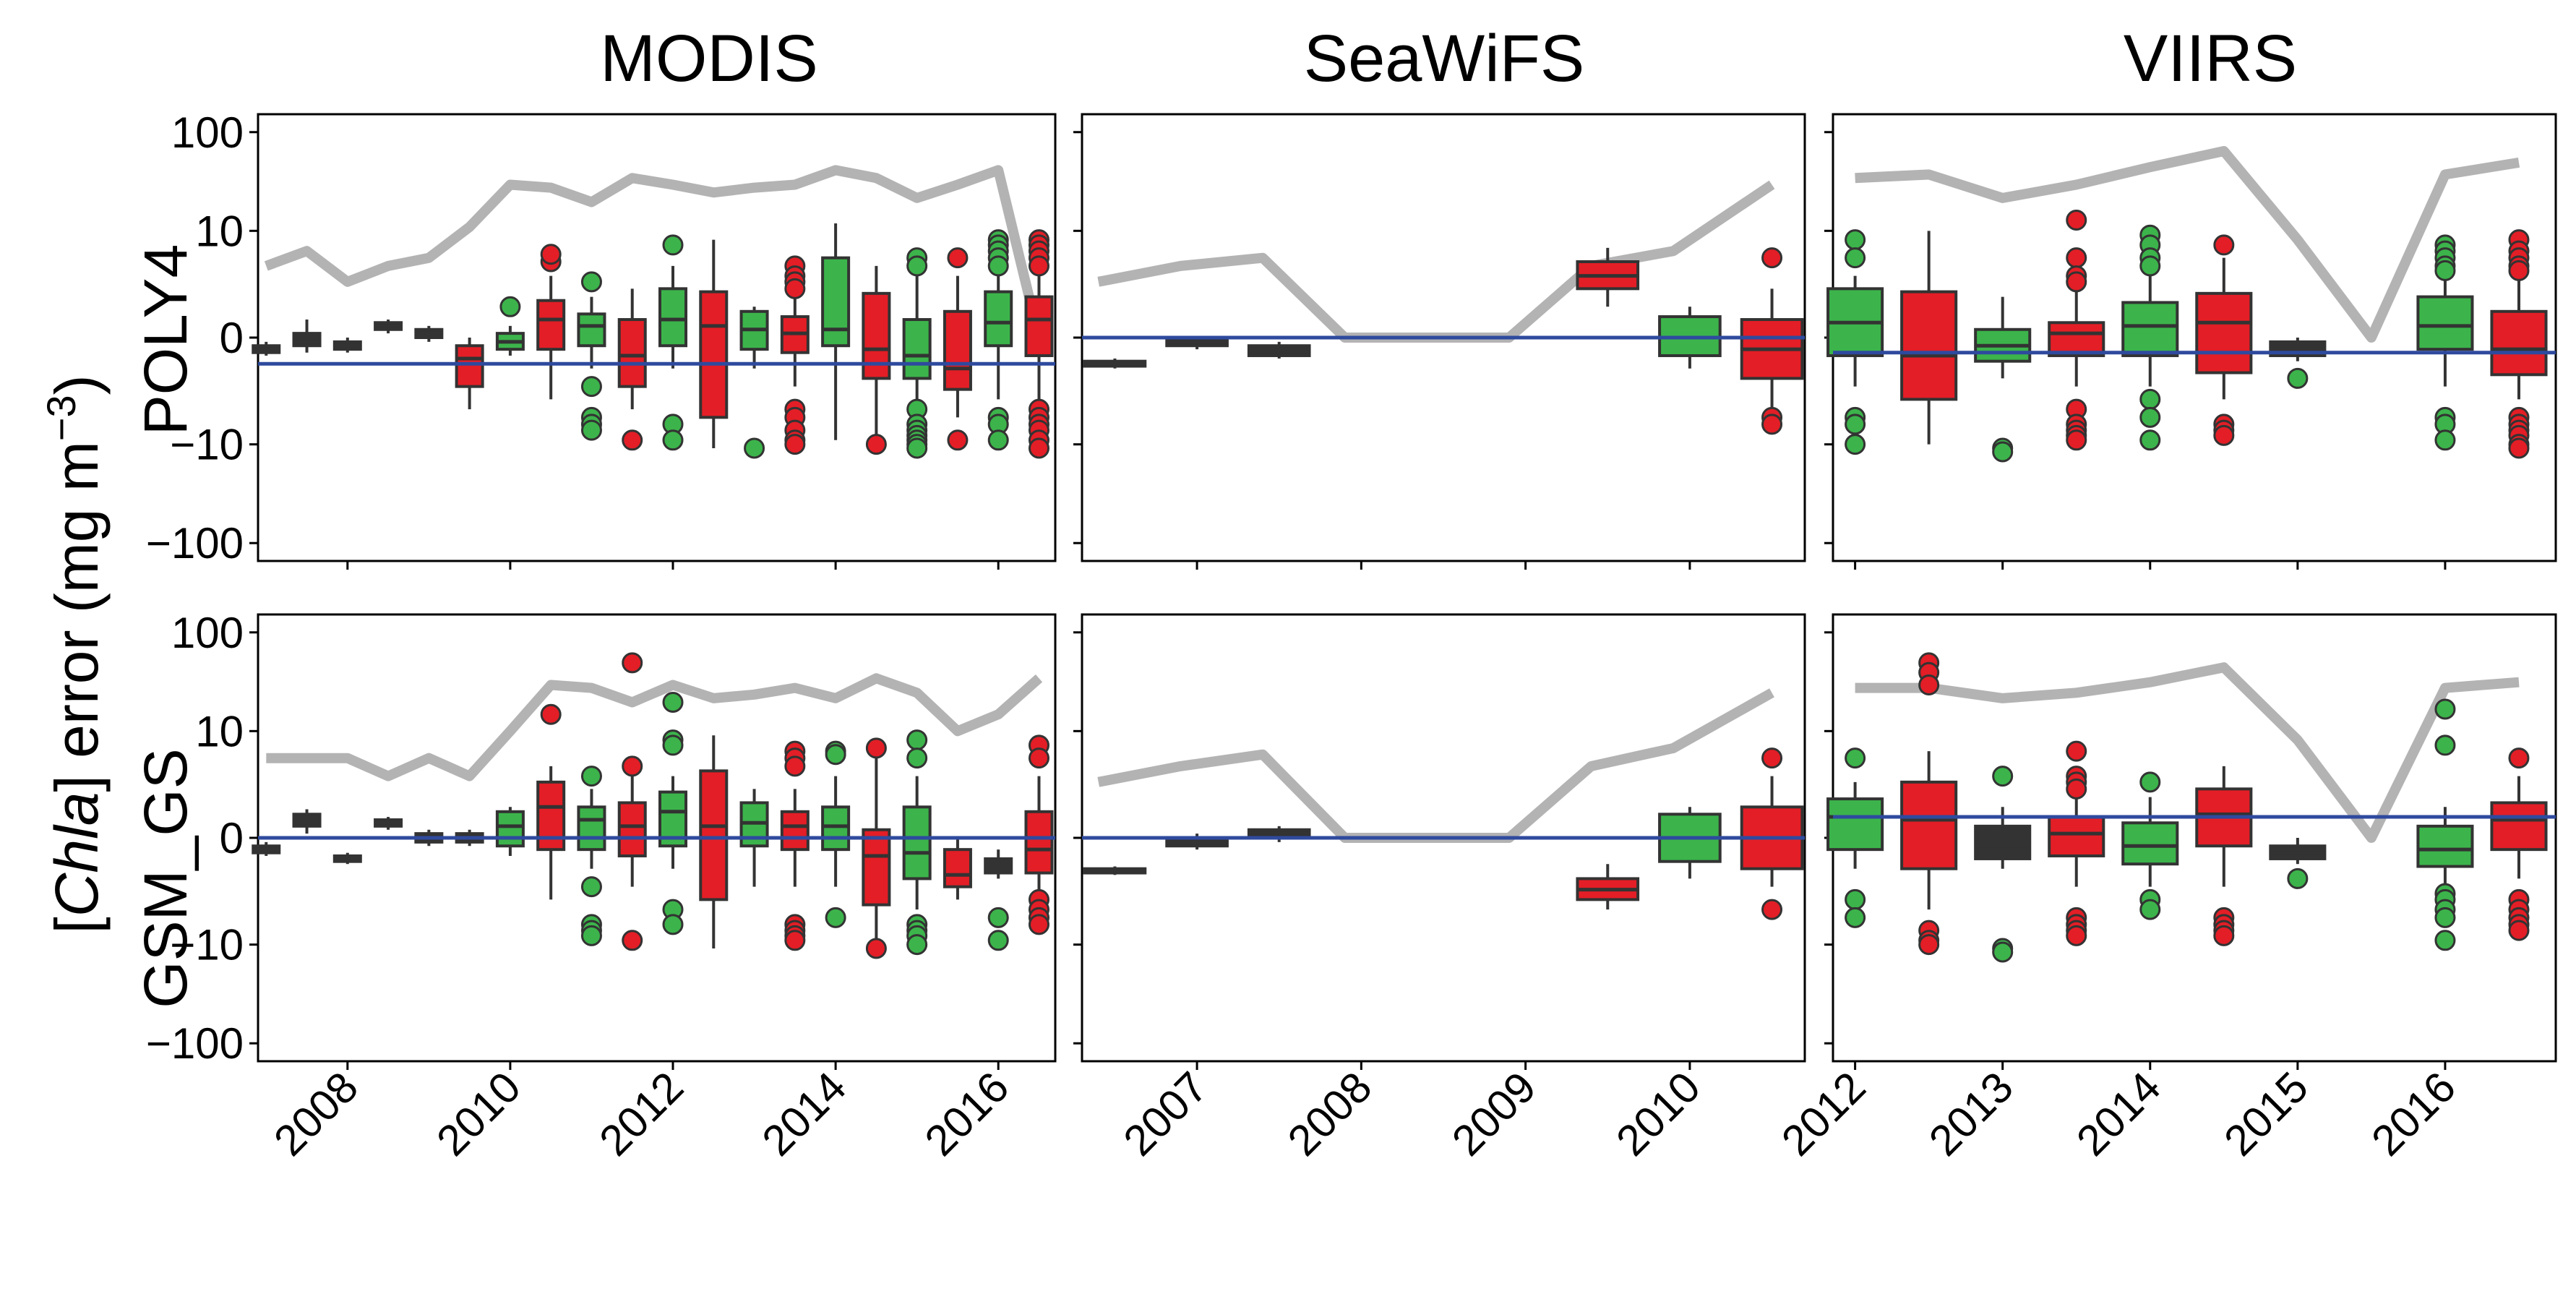  I want to click on y-tick-label: 0, so click(232, 838).